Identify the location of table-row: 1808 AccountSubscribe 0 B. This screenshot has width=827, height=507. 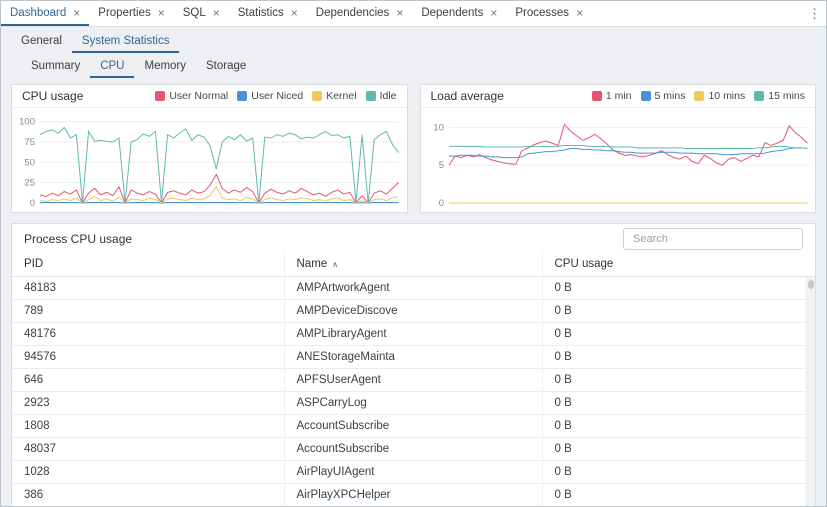
(413, 426).